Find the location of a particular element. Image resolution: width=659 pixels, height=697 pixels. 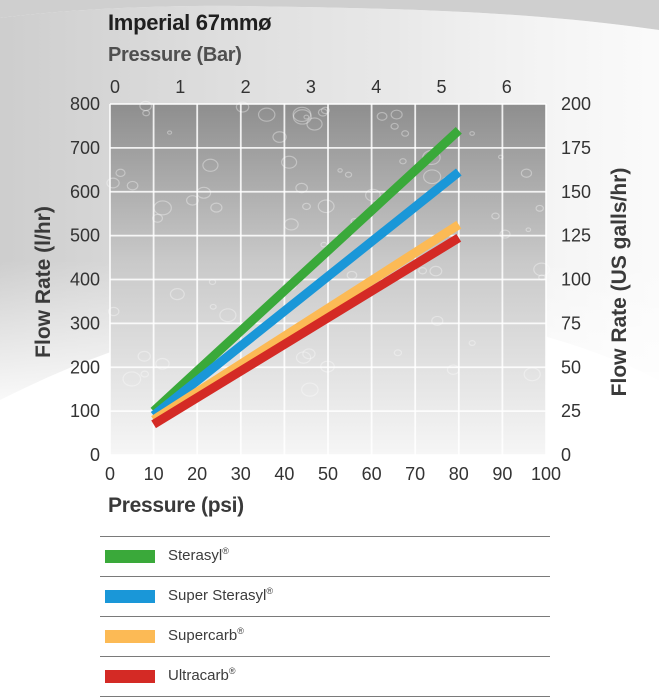

y-left-tick-label: 0 is located at coordinates (95, 455).